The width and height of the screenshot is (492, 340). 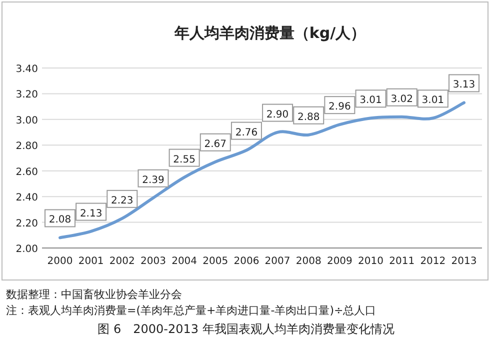 What do you see at coordinates (60, 261) in the screenshot?
I see `x-tick-label: 2000` at bounding box center [60, 261].